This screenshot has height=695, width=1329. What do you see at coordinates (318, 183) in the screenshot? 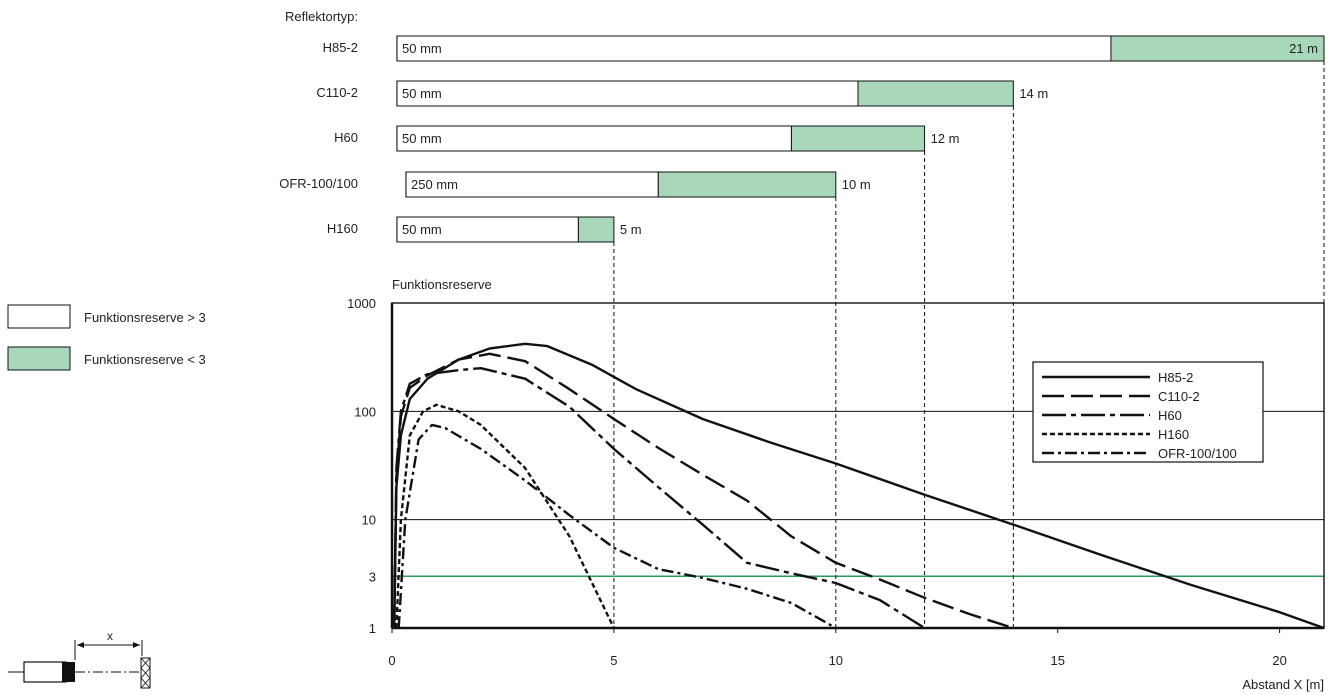
I see `reflector-label: OFR-100/100` at bounding box center [318, 183].